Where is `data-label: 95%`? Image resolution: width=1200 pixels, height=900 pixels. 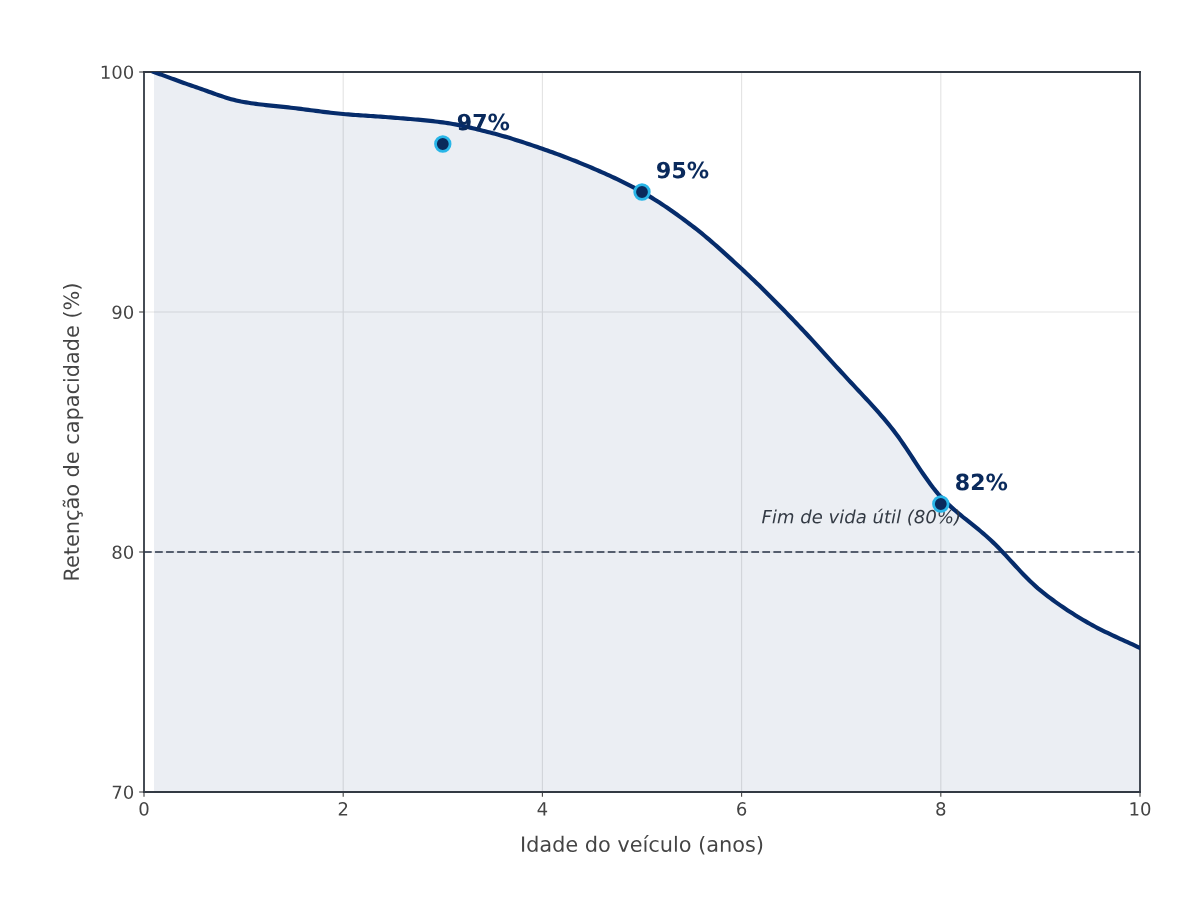
data-label: 95% is located at coordinates (683, 170).